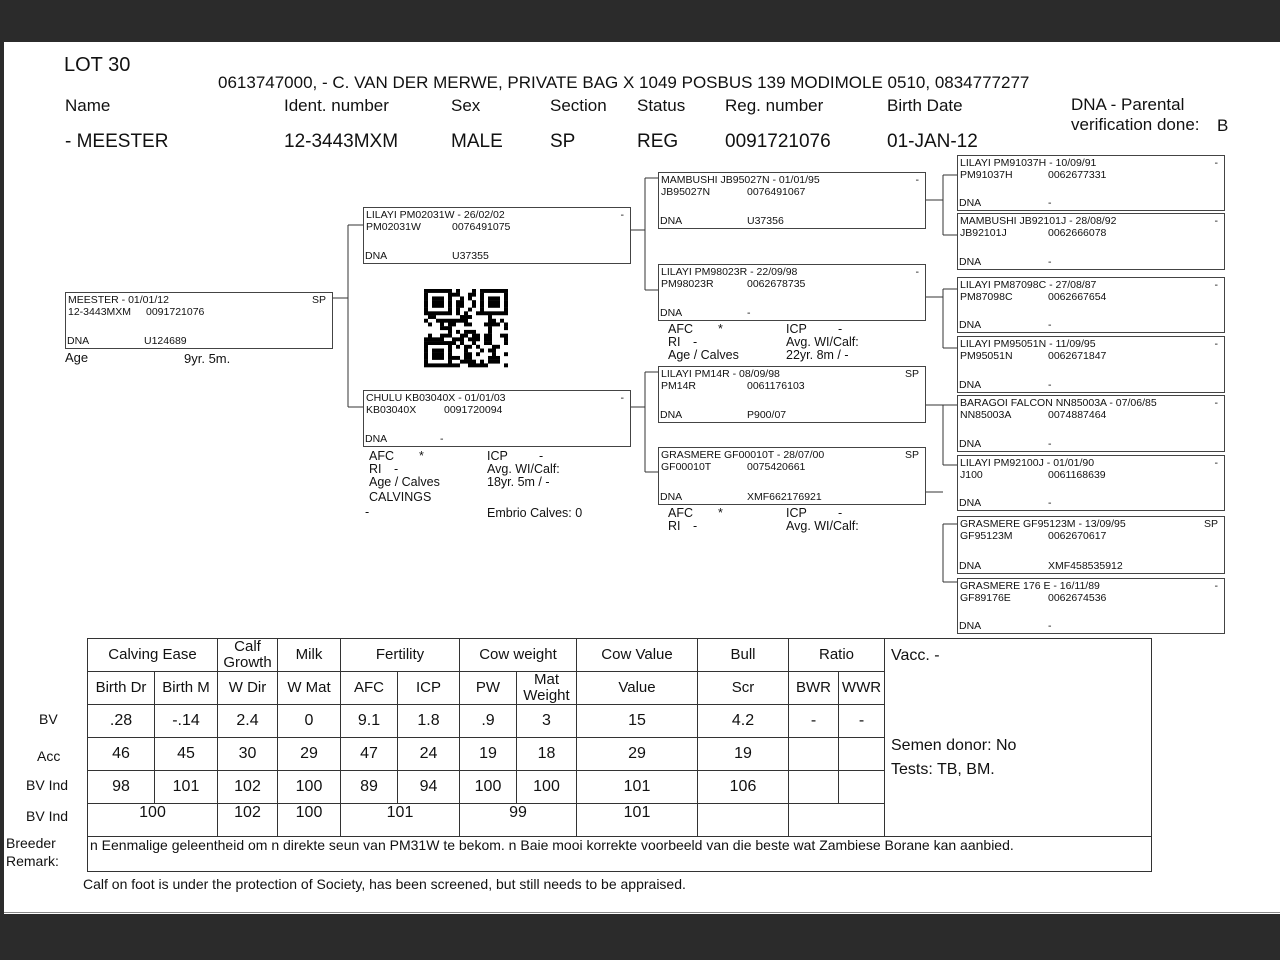  What do you see at coordinates (915, 655) in the screenshot?
I see `vacc-text: Vacc. -` at bounding box center [915, 655].